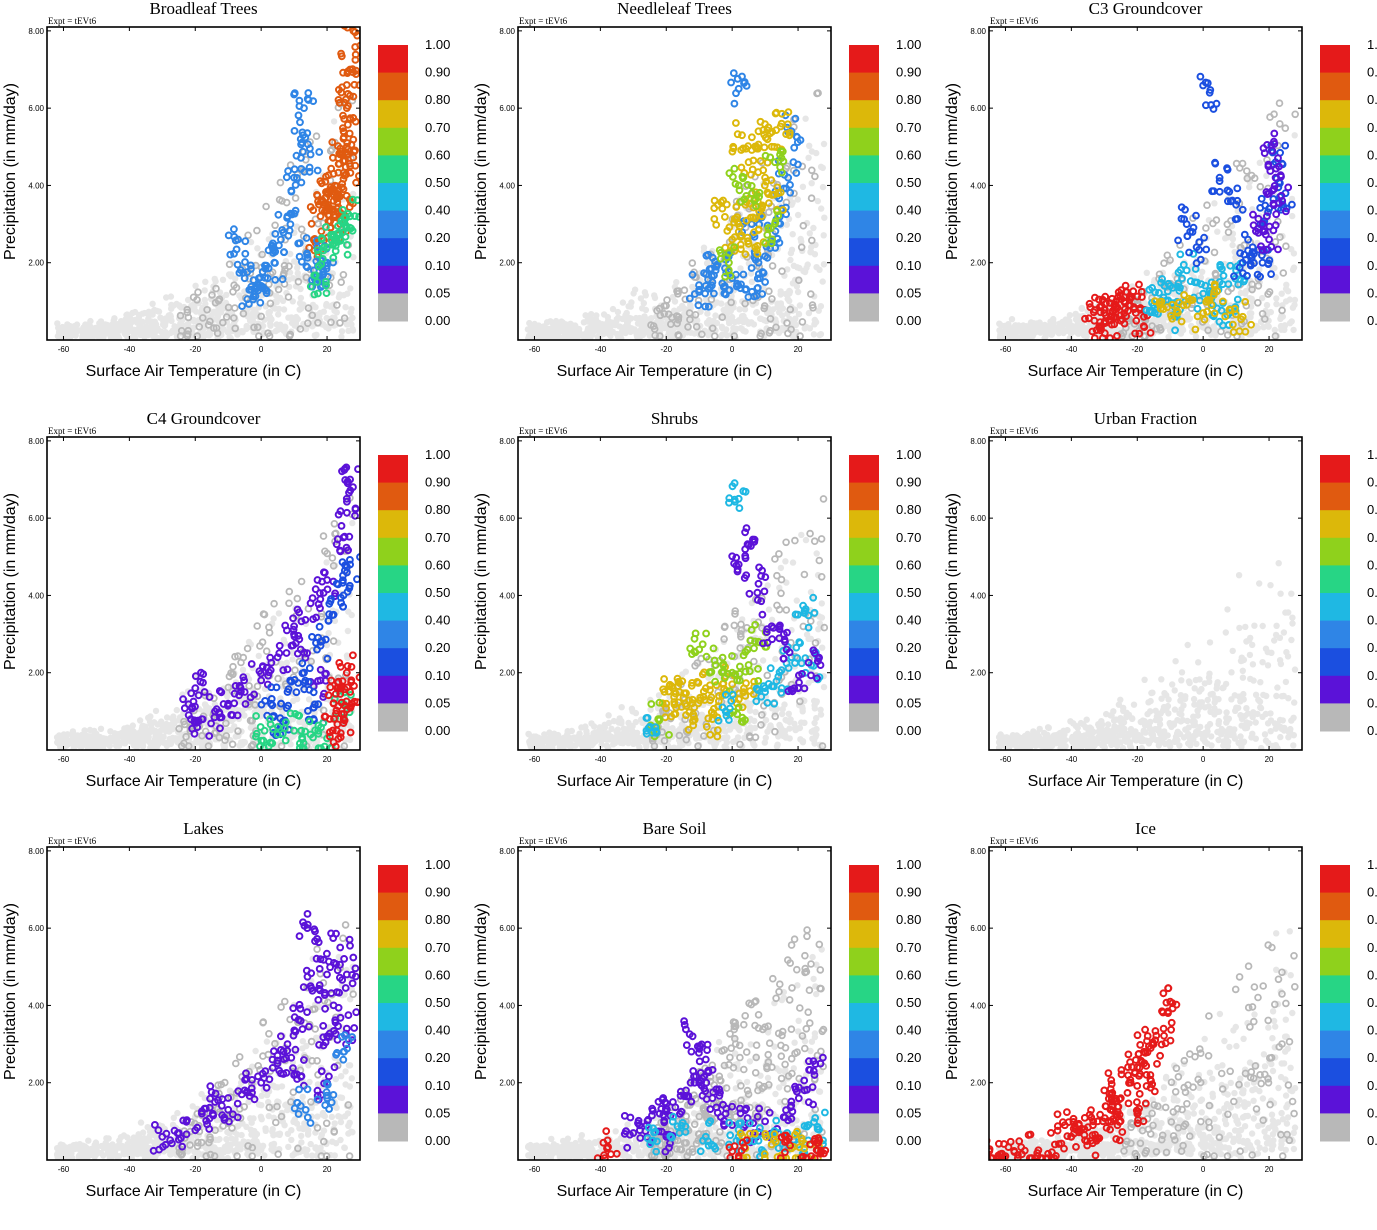 This screenshot has height=1230, width=1377. Describe the element at coordinates (1372, 237) in the screenshot. I see `colorbar-label: 0.20` at that location.